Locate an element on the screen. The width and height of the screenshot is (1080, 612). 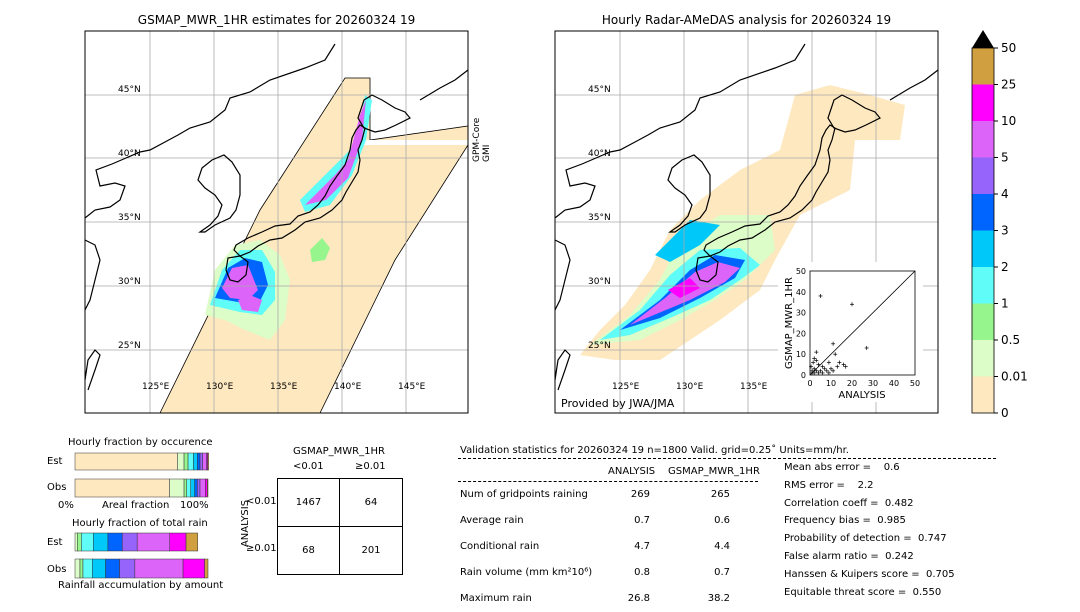
score: RMS error = 2.2 is located at coordinates (829, 485).